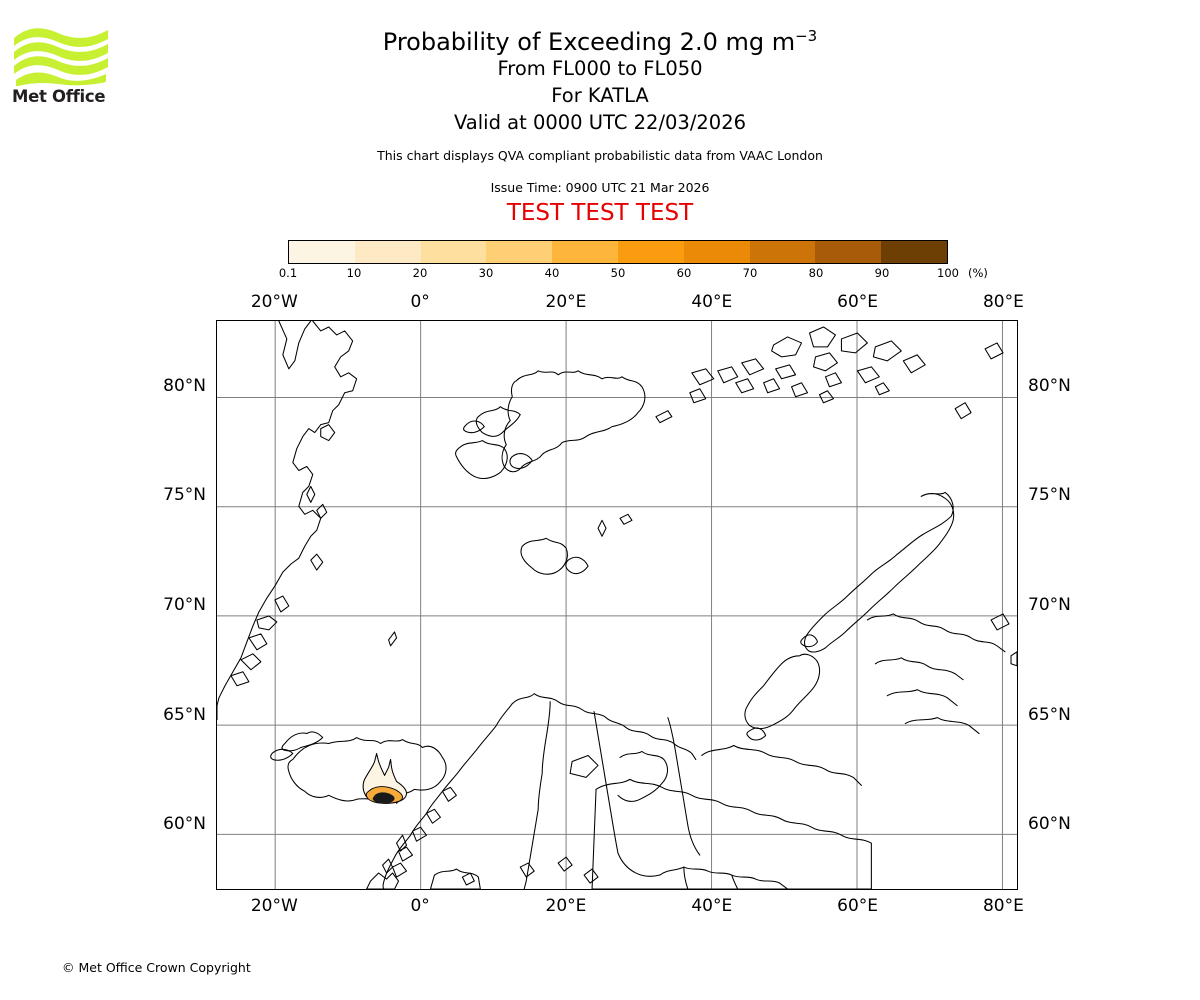  I want to click on colorbar-tick-50: 50, so click(618, 273).